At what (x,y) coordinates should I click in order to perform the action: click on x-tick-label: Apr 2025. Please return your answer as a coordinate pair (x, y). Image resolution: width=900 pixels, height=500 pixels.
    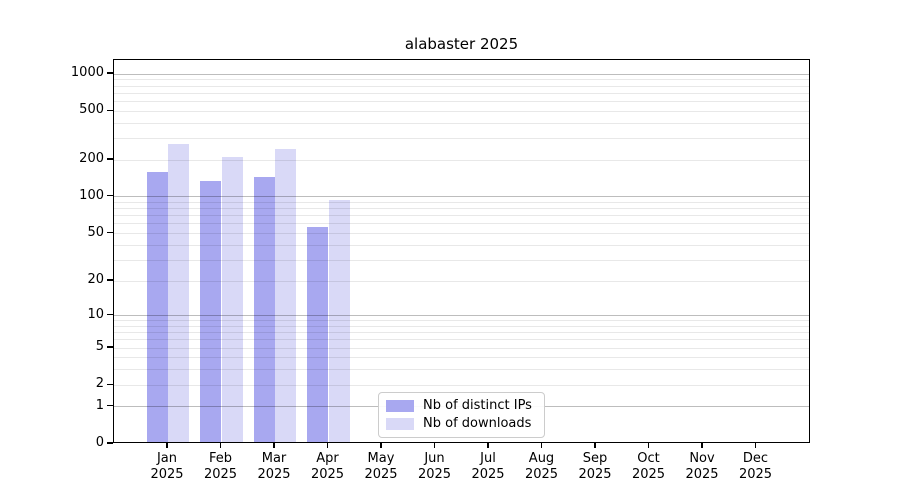
    Looking at the image, I should click on (327, 466).